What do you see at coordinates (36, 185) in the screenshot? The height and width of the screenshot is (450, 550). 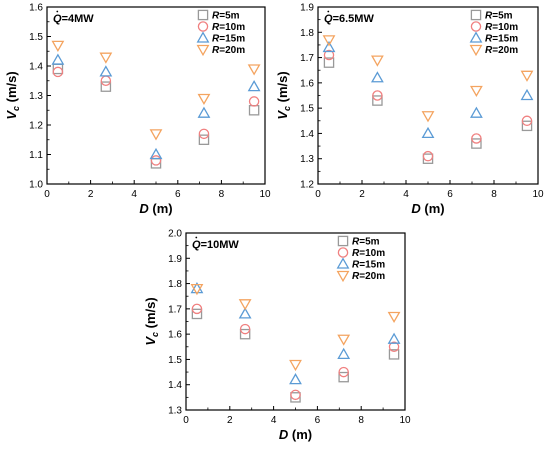 I see `y-tick-label: 1.0` at bounding box center [36, 185].